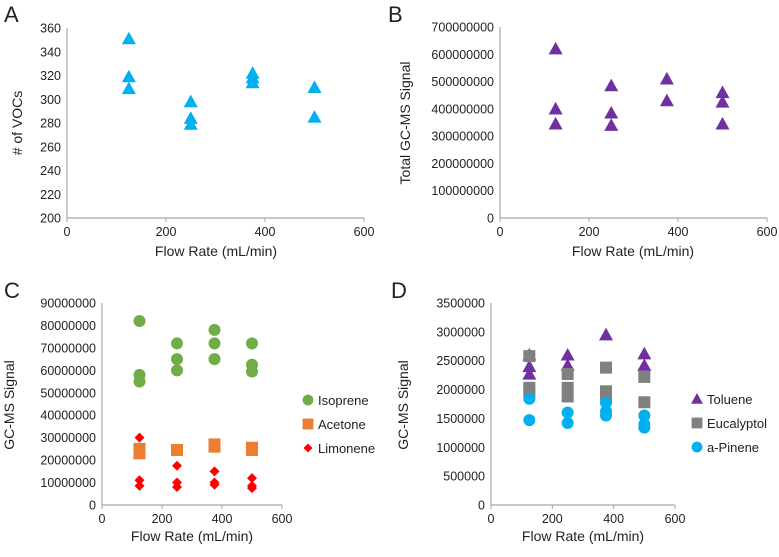 The width and height of the screenshot is (779, 557). I want to click on y-axis-title: GC-MS Signal, so click(403, 404).